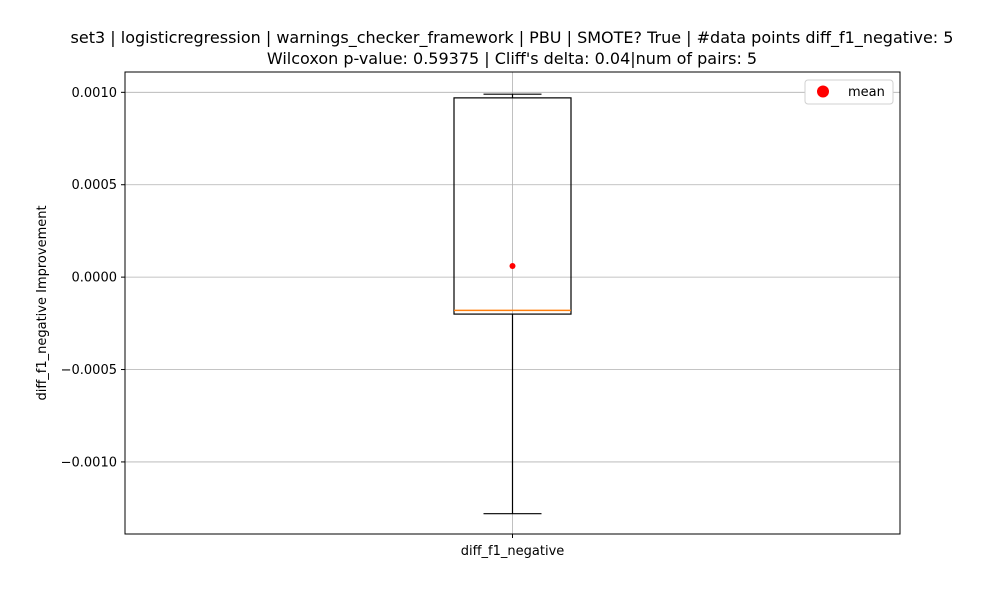 This screenshot has width=1000, height=600. Describe the element at coordinates (512, 266) in the screenshot. I see `mean-point` at that location.